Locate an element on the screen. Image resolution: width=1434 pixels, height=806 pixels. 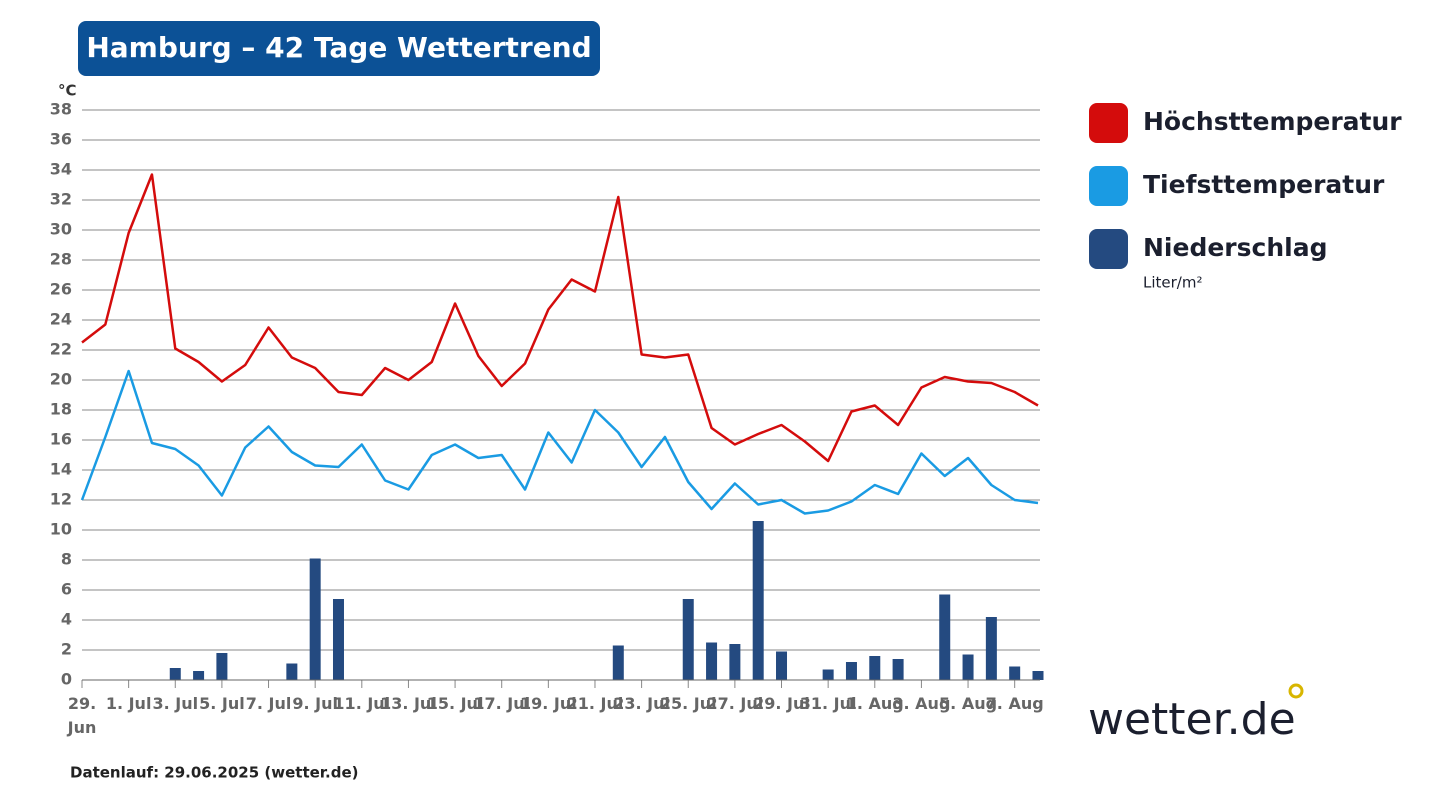
legend-label: Tiefsttemperatur is located at coordinates (1264, 184).